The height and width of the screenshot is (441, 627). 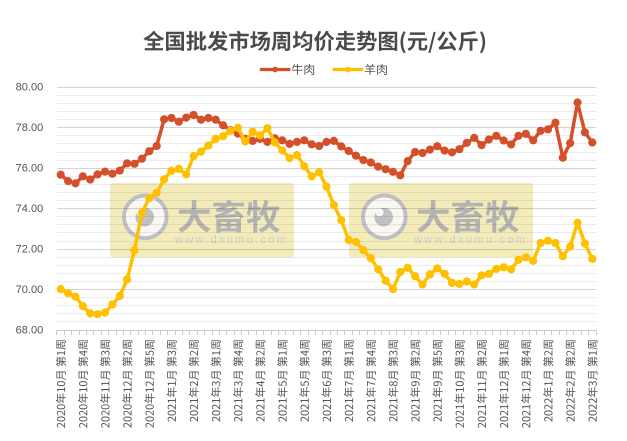 I want to click on svg-text: 80.00, so click(x=30, y=88).